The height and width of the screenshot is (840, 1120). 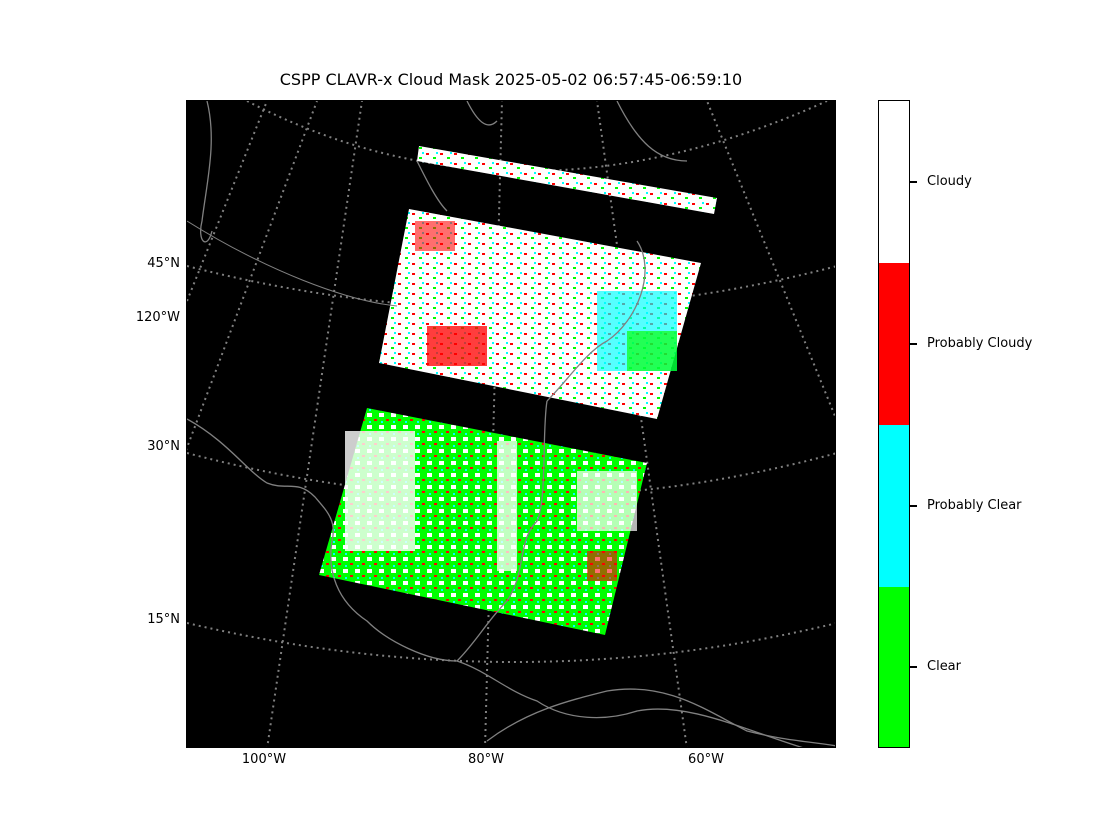 What do you see at coordinates (894, 506) in the screenshot?
I see `colorbar-segment-probably-clear` at bounding box center [894, 506].